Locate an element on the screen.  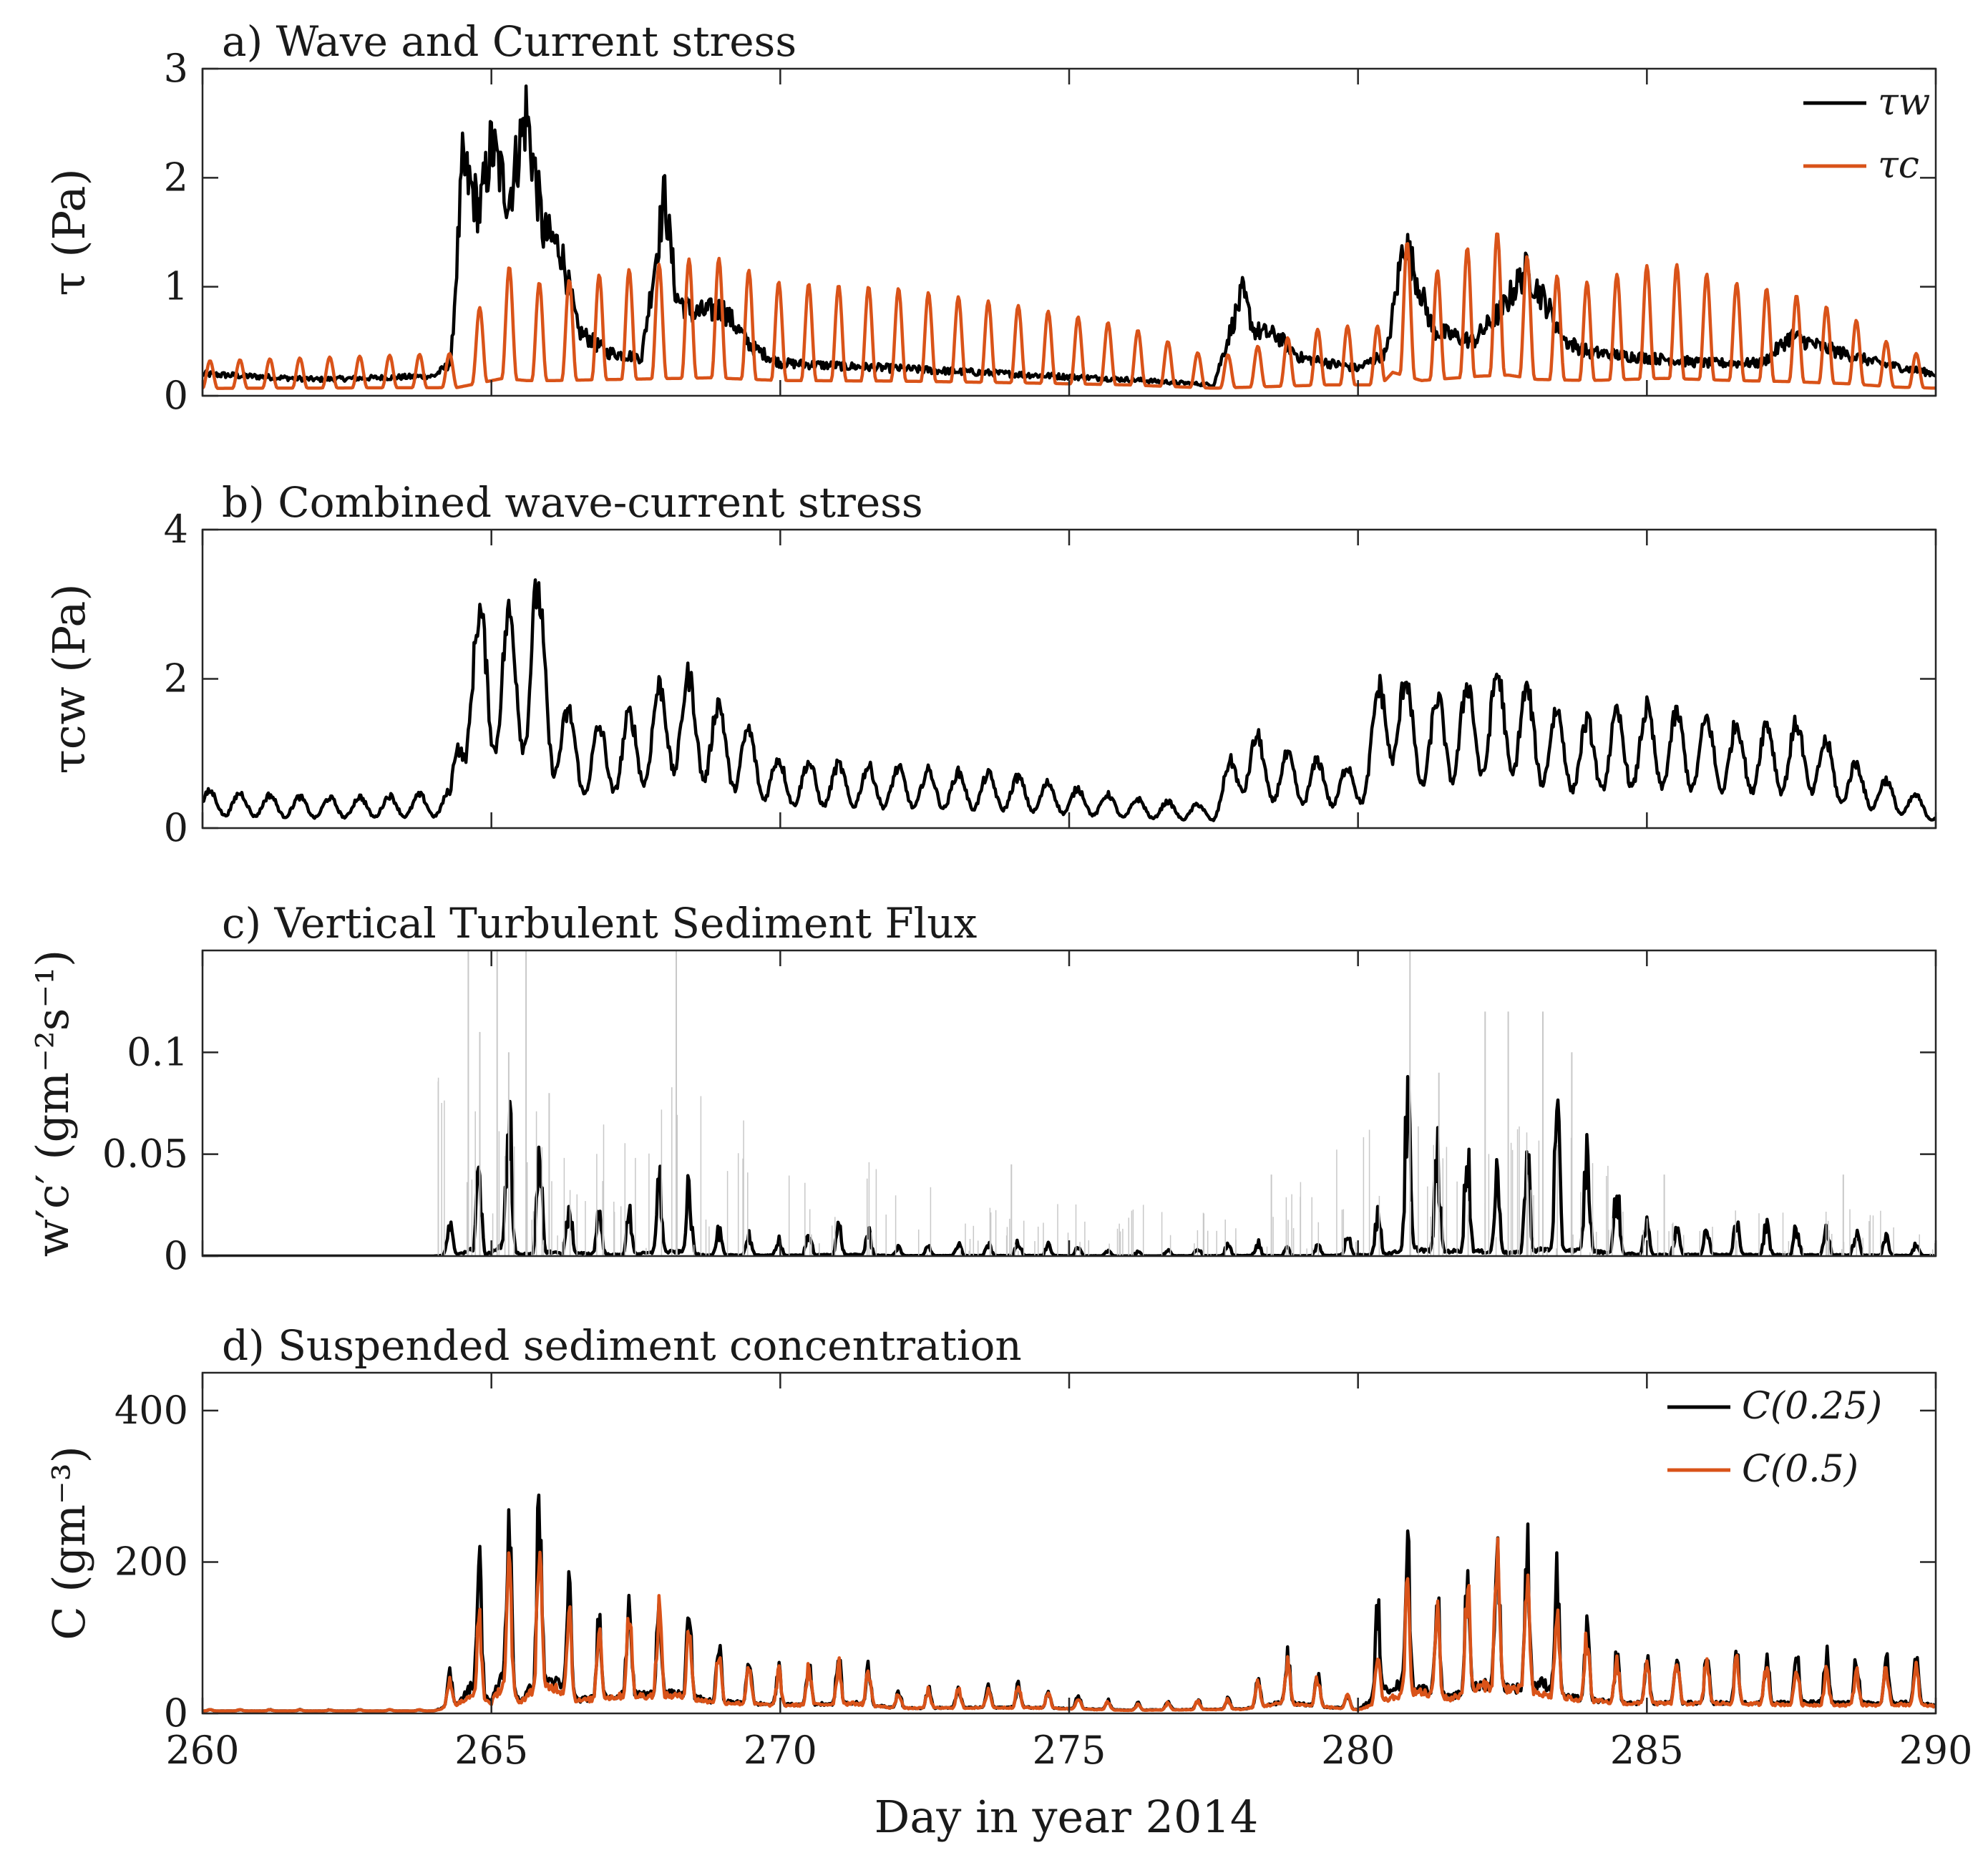
y-tick-label: 0.1 is located at coordinates (157, 1051).